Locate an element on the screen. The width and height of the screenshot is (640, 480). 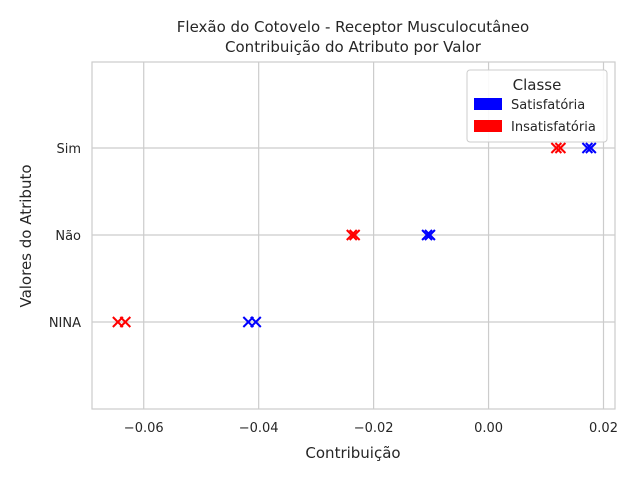
y-tick-label: Sim is located at coordinates (68, 149).